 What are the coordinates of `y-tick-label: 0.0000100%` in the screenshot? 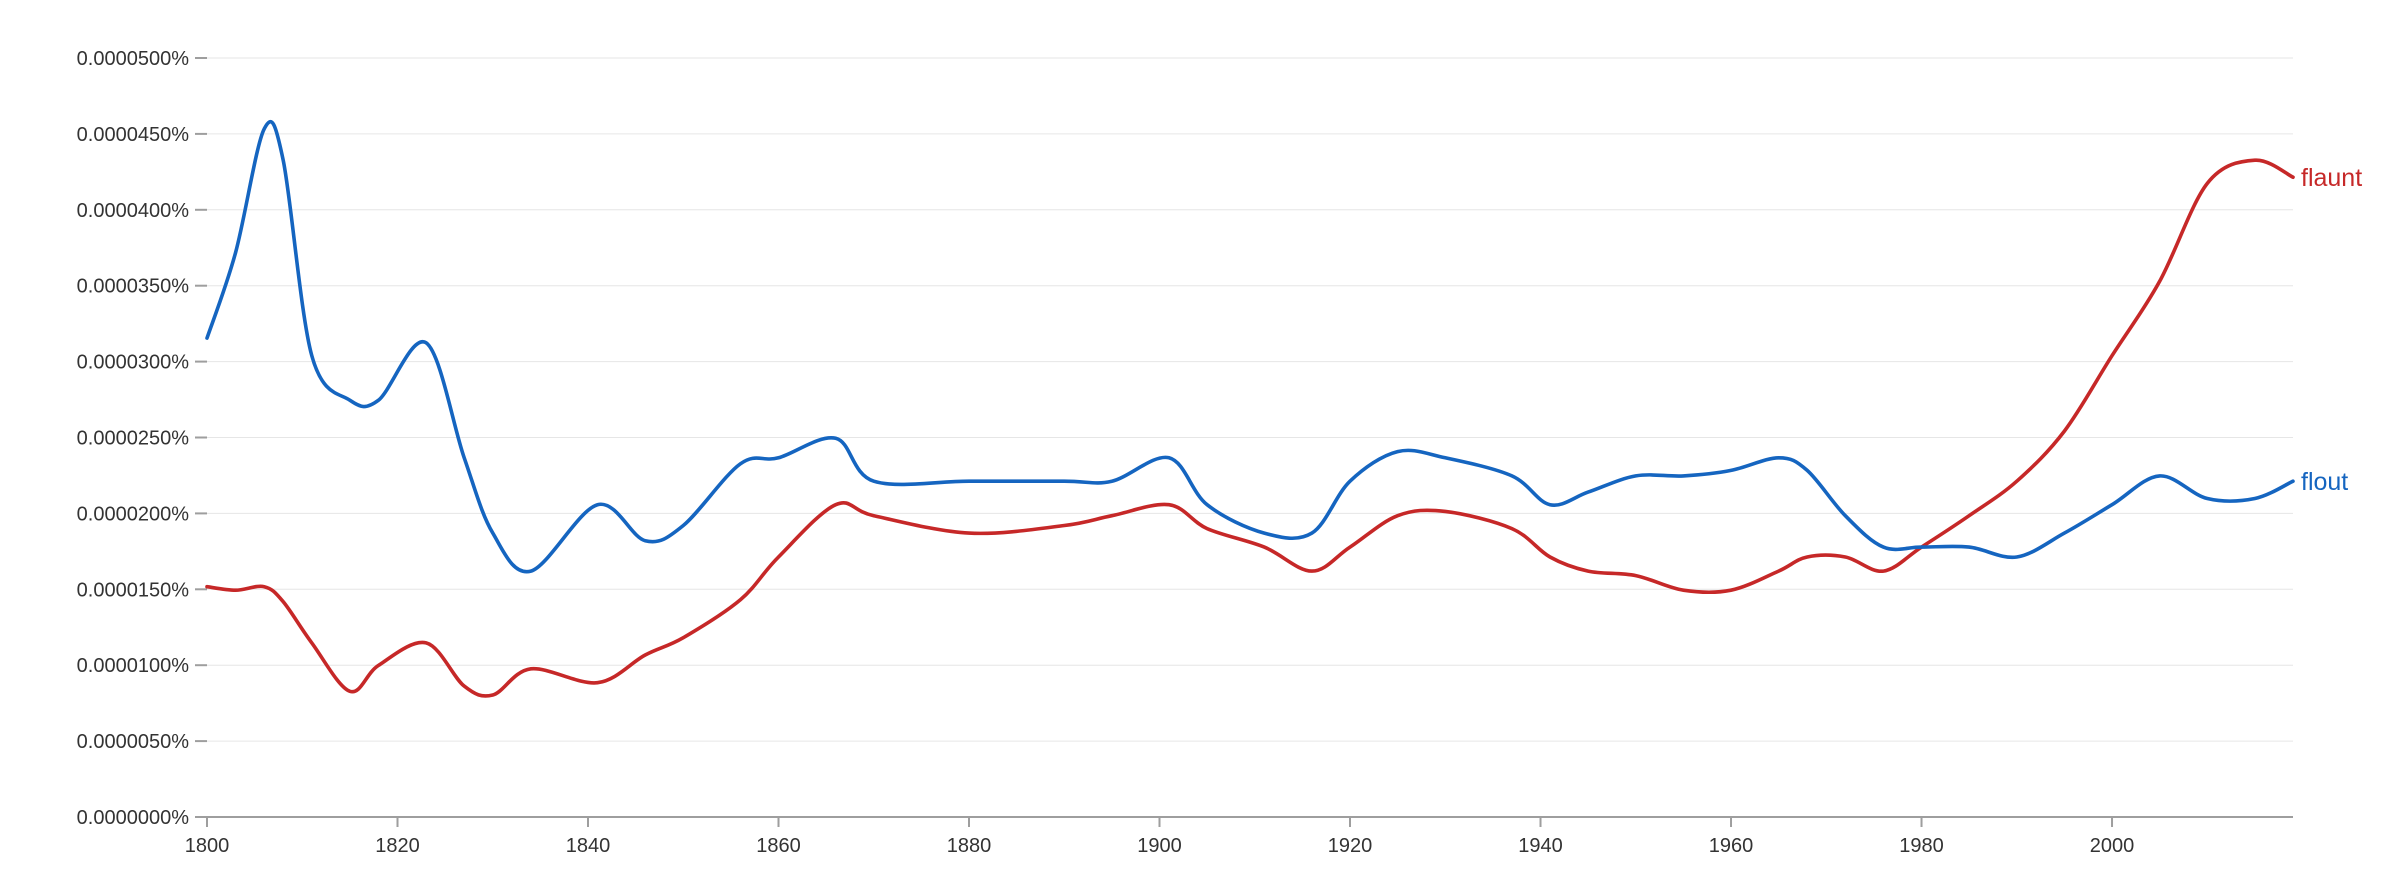 It's located at (133, 666).